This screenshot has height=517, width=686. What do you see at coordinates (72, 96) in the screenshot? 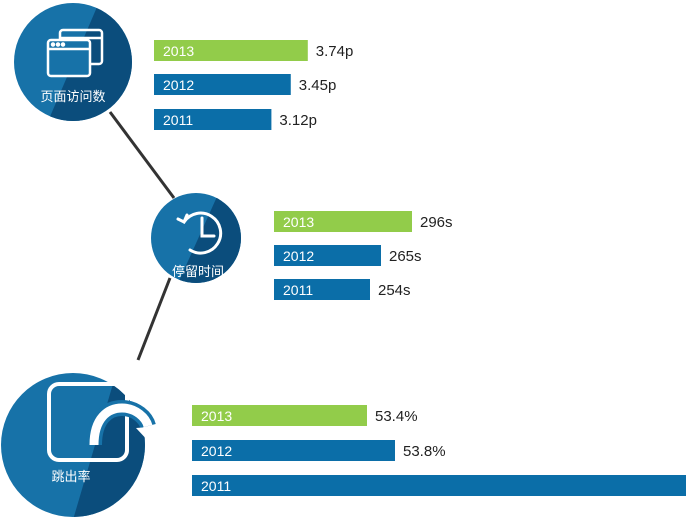
I see `metric-label-page-views: 页面访问数` at bounding box center [72, 96].